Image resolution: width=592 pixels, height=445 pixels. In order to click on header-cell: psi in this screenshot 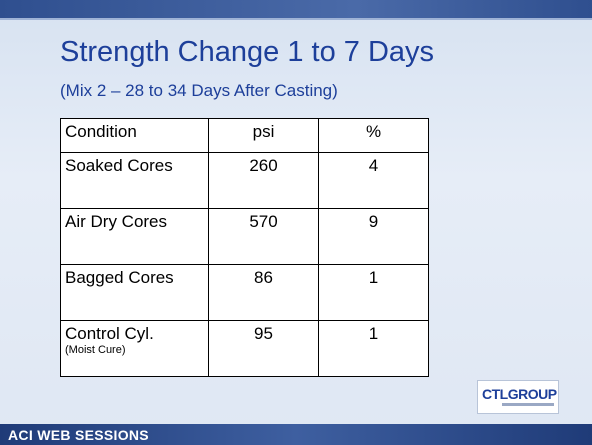, I will do `click(263, 135)`.